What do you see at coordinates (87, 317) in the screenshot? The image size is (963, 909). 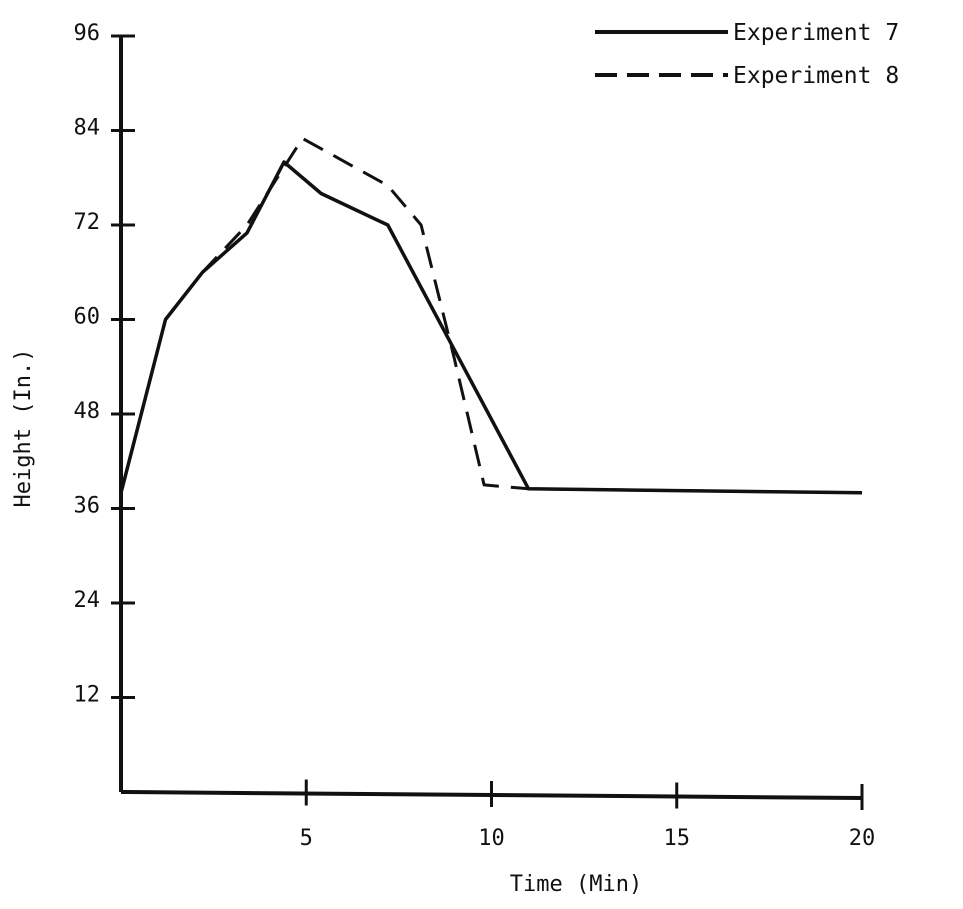 I see `y-tick-label: 60` at bounding box center [87, 317].